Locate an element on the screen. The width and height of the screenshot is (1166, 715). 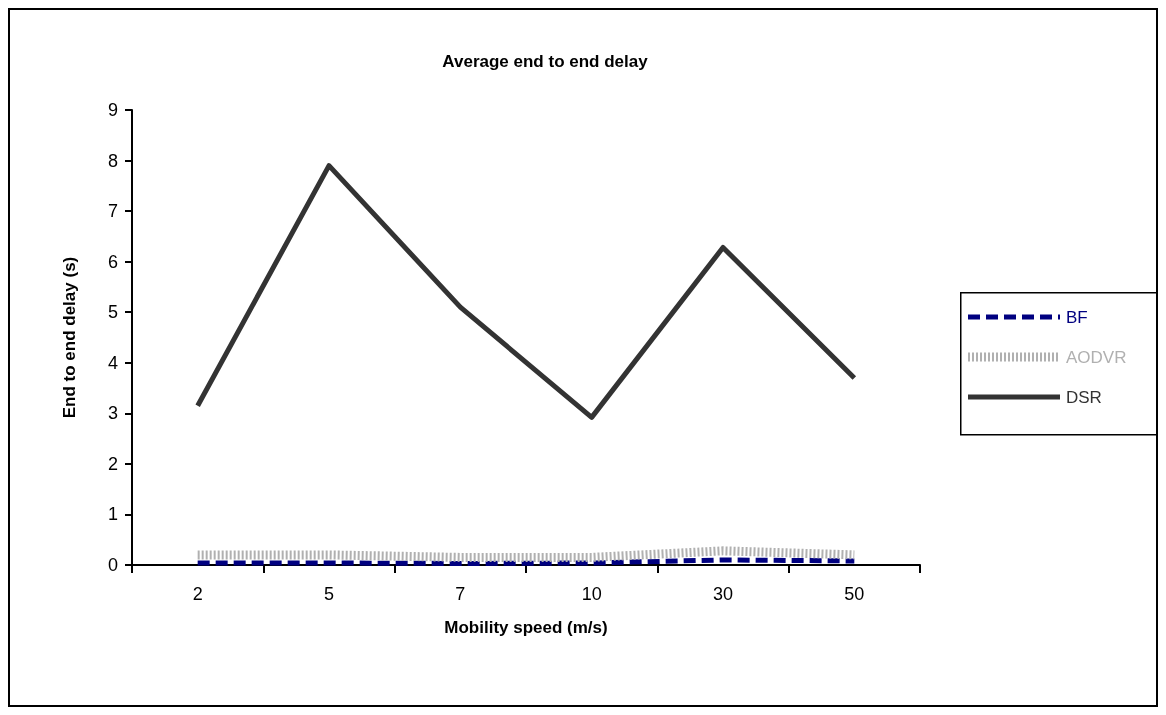
chart-title: Average end to end delay is located at coordinates (545, 61).